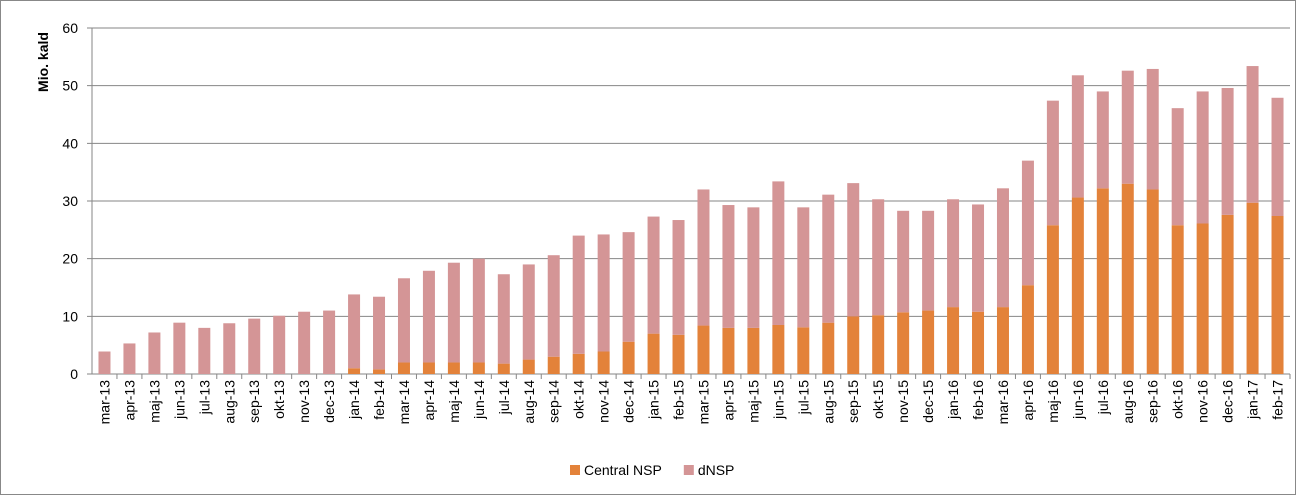 The width and height of the screenshot is (1296, 495). What do you see at coordinates (716, 470) in the screenshot?
I see `legend-label: dNSP` at bounding box center [716, 470].